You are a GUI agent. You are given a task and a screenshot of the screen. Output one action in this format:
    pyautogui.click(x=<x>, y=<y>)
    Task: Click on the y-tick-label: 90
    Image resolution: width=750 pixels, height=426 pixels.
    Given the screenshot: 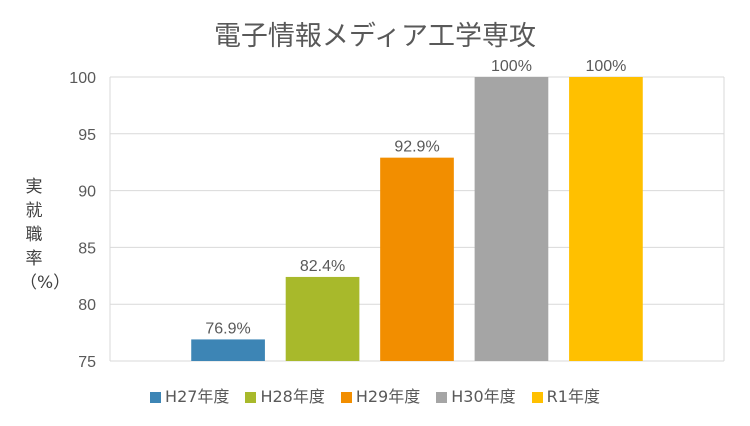 What is the action you would take?
    pyautogui.click(x=87, y=192)
    